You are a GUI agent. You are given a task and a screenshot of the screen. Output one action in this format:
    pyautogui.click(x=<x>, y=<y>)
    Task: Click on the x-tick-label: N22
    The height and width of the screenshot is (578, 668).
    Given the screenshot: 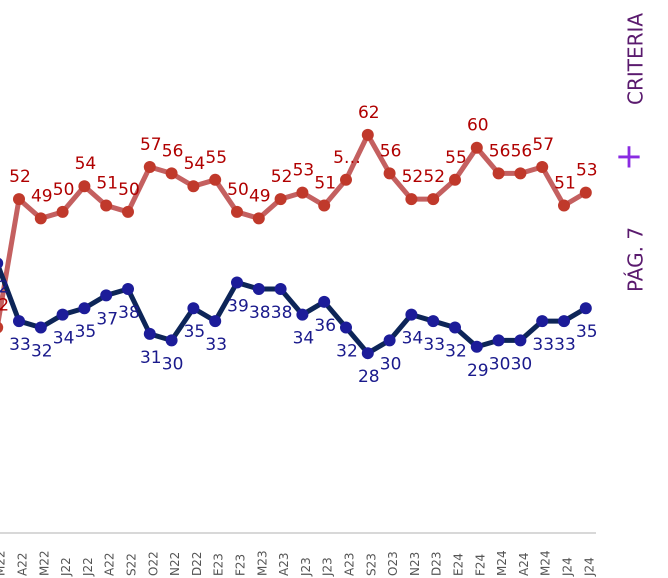 What is the action you would take?
    pyautogui.click(x=175, y=564)
    